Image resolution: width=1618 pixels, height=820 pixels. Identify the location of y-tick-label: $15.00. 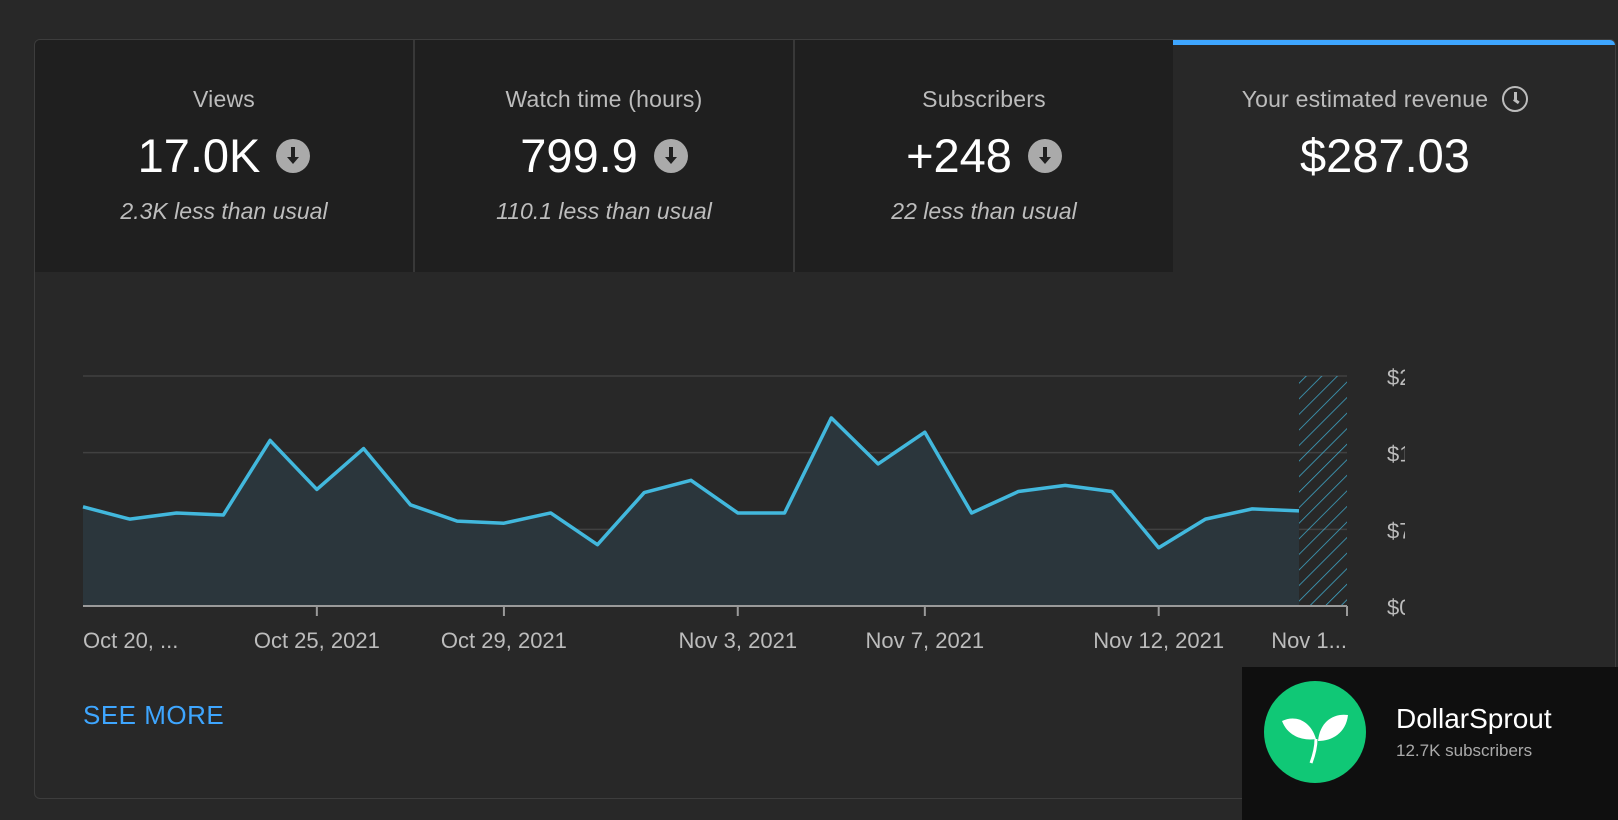
(1396, 454).